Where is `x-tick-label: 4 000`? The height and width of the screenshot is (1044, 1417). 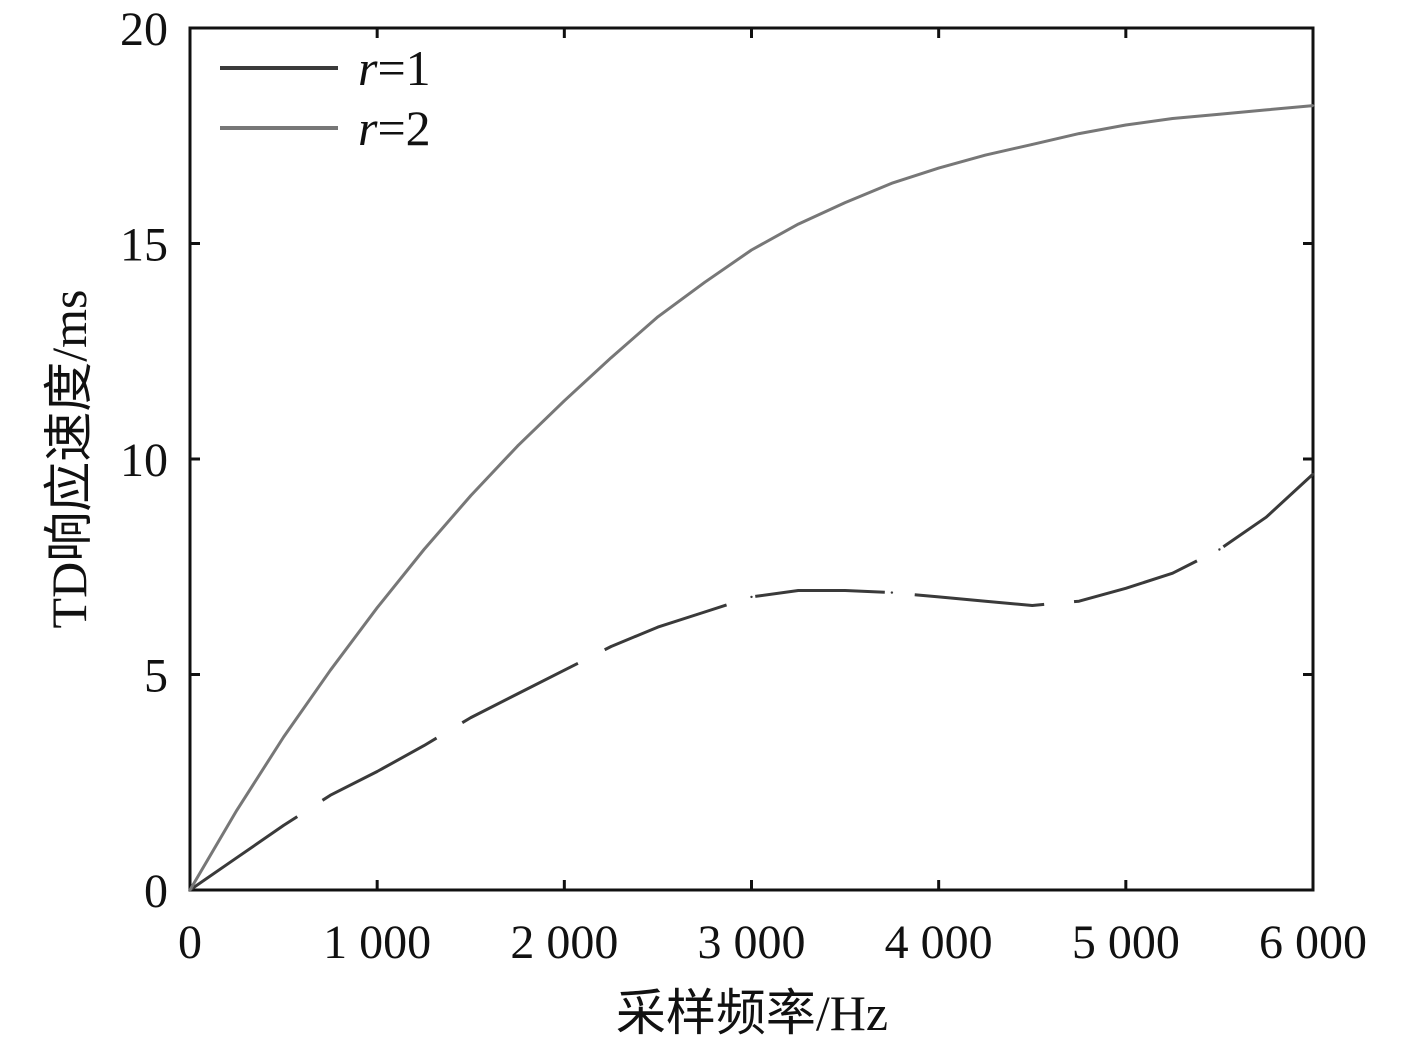
x-tick-label: 4 000 is located at coordinates (939, 942).